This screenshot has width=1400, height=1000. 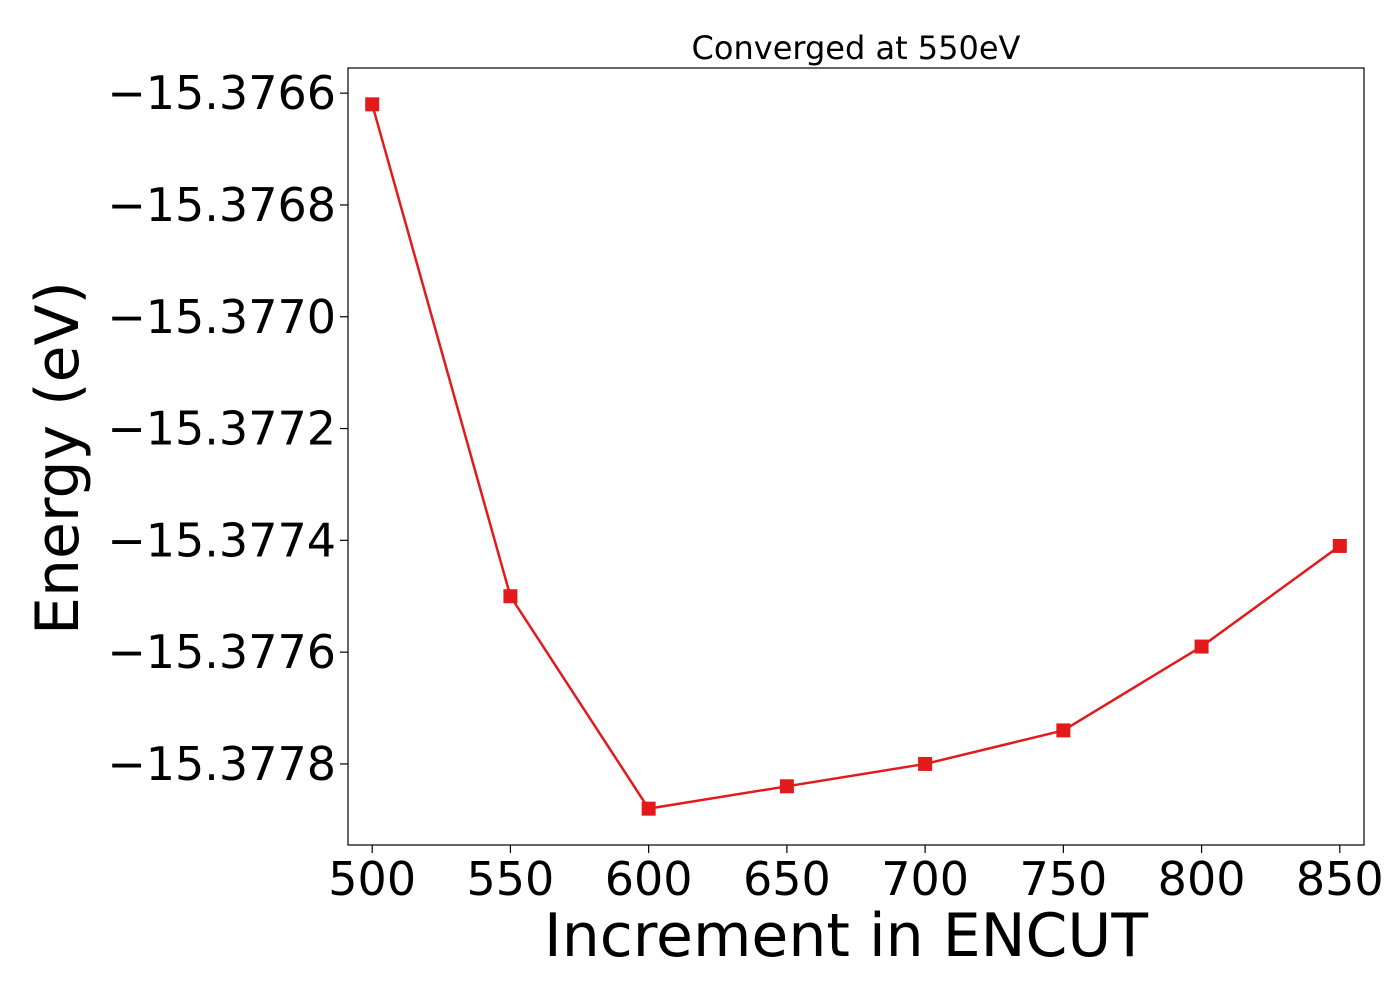 What do you see at coordinates (1340, 879) in the screenshot?
I see `x-tick-label: 850` at bounding box center [1340, 879].